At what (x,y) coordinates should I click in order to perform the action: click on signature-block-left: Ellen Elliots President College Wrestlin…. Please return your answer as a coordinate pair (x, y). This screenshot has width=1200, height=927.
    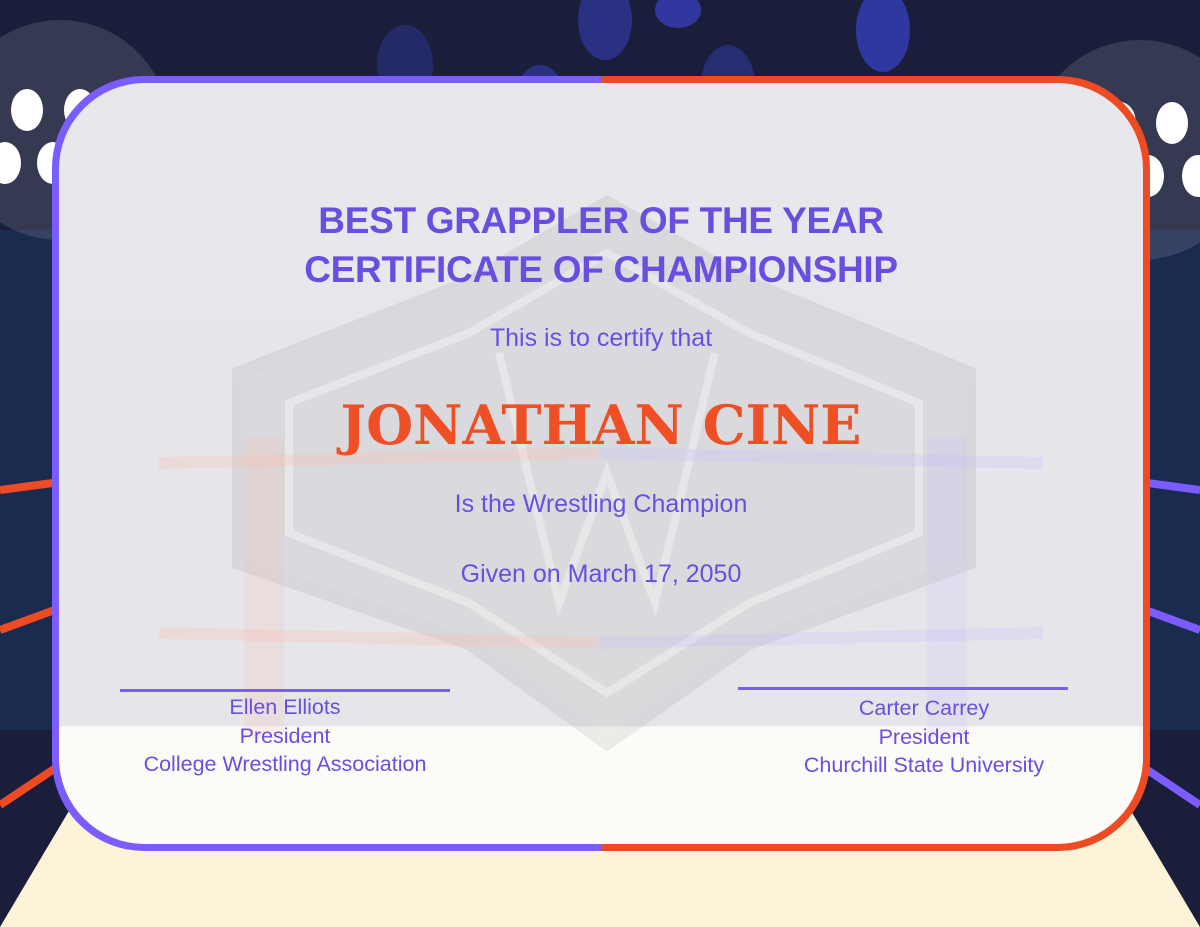
    Looking at the image, I should click on (285, 734).